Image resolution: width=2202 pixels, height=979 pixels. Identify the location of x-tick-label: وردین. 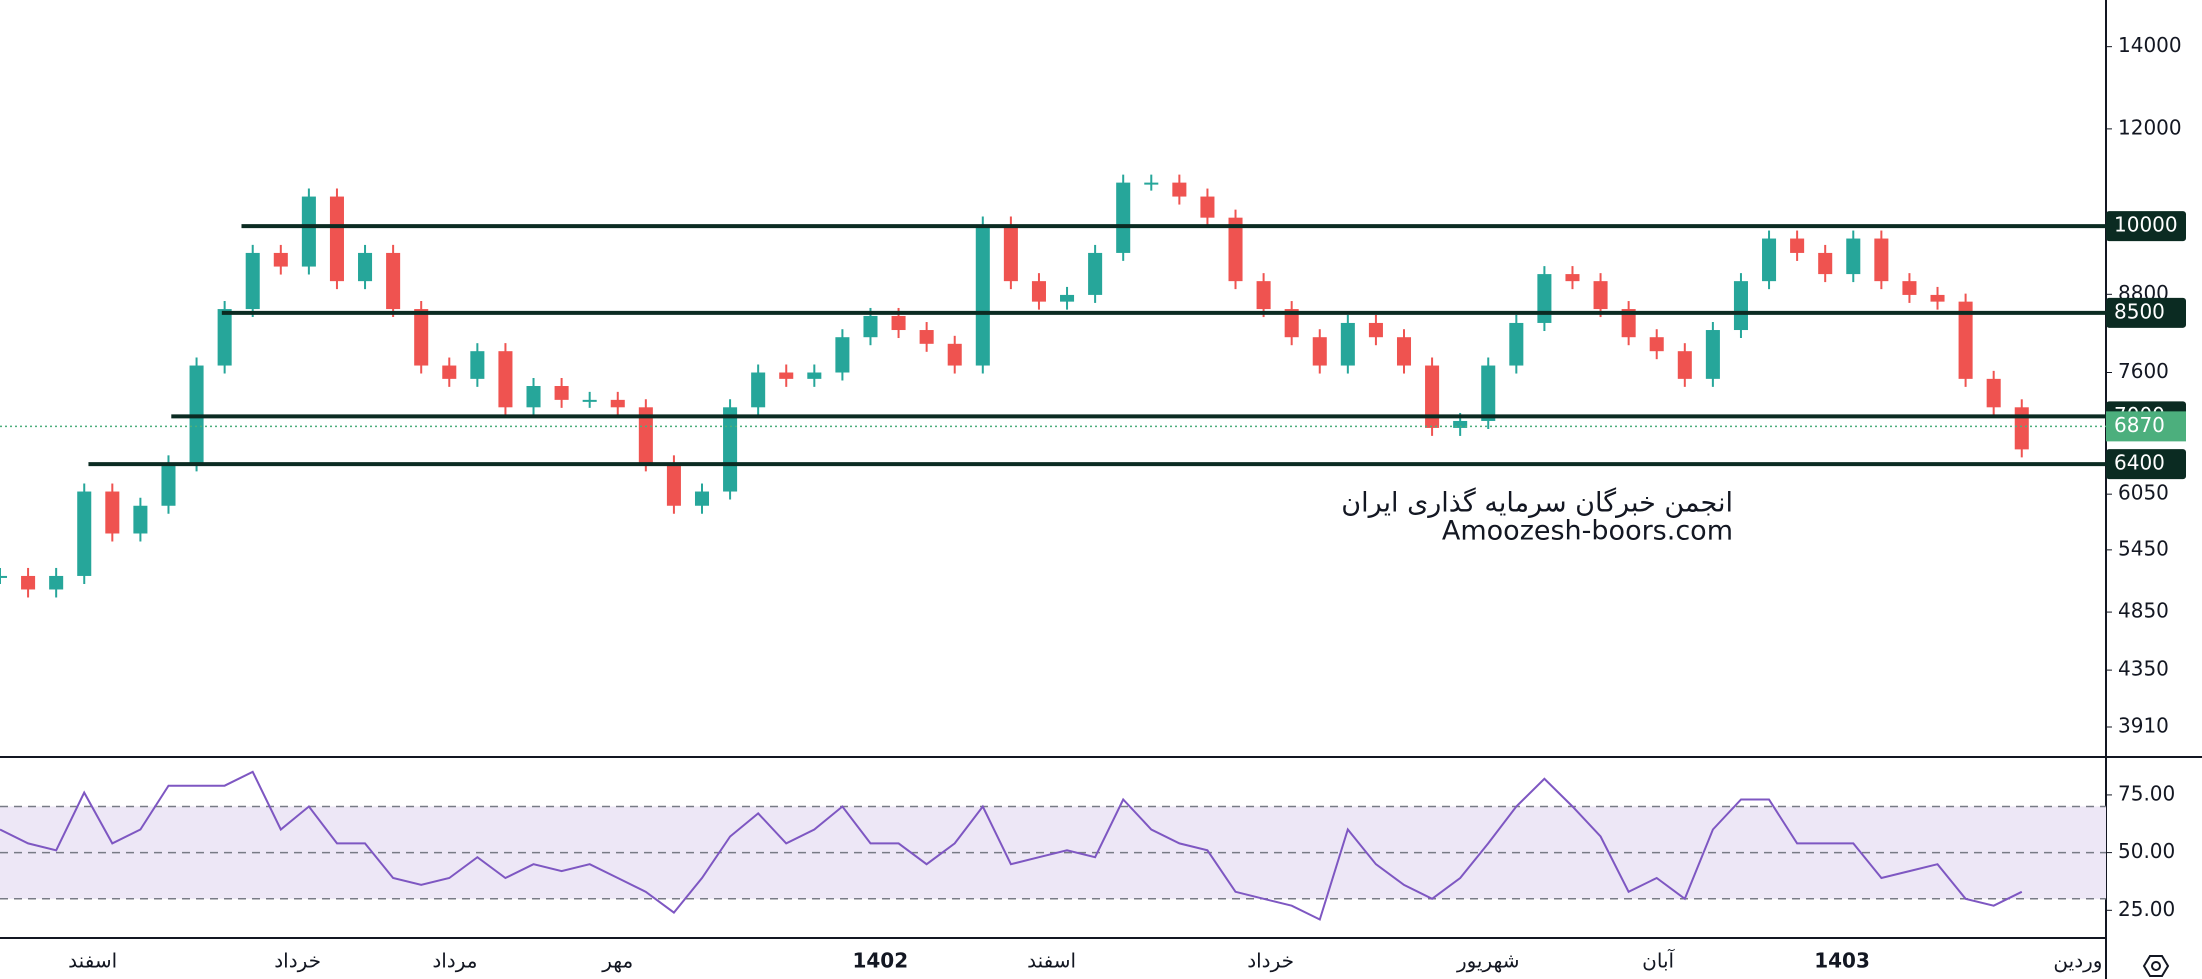
(2077, 961).